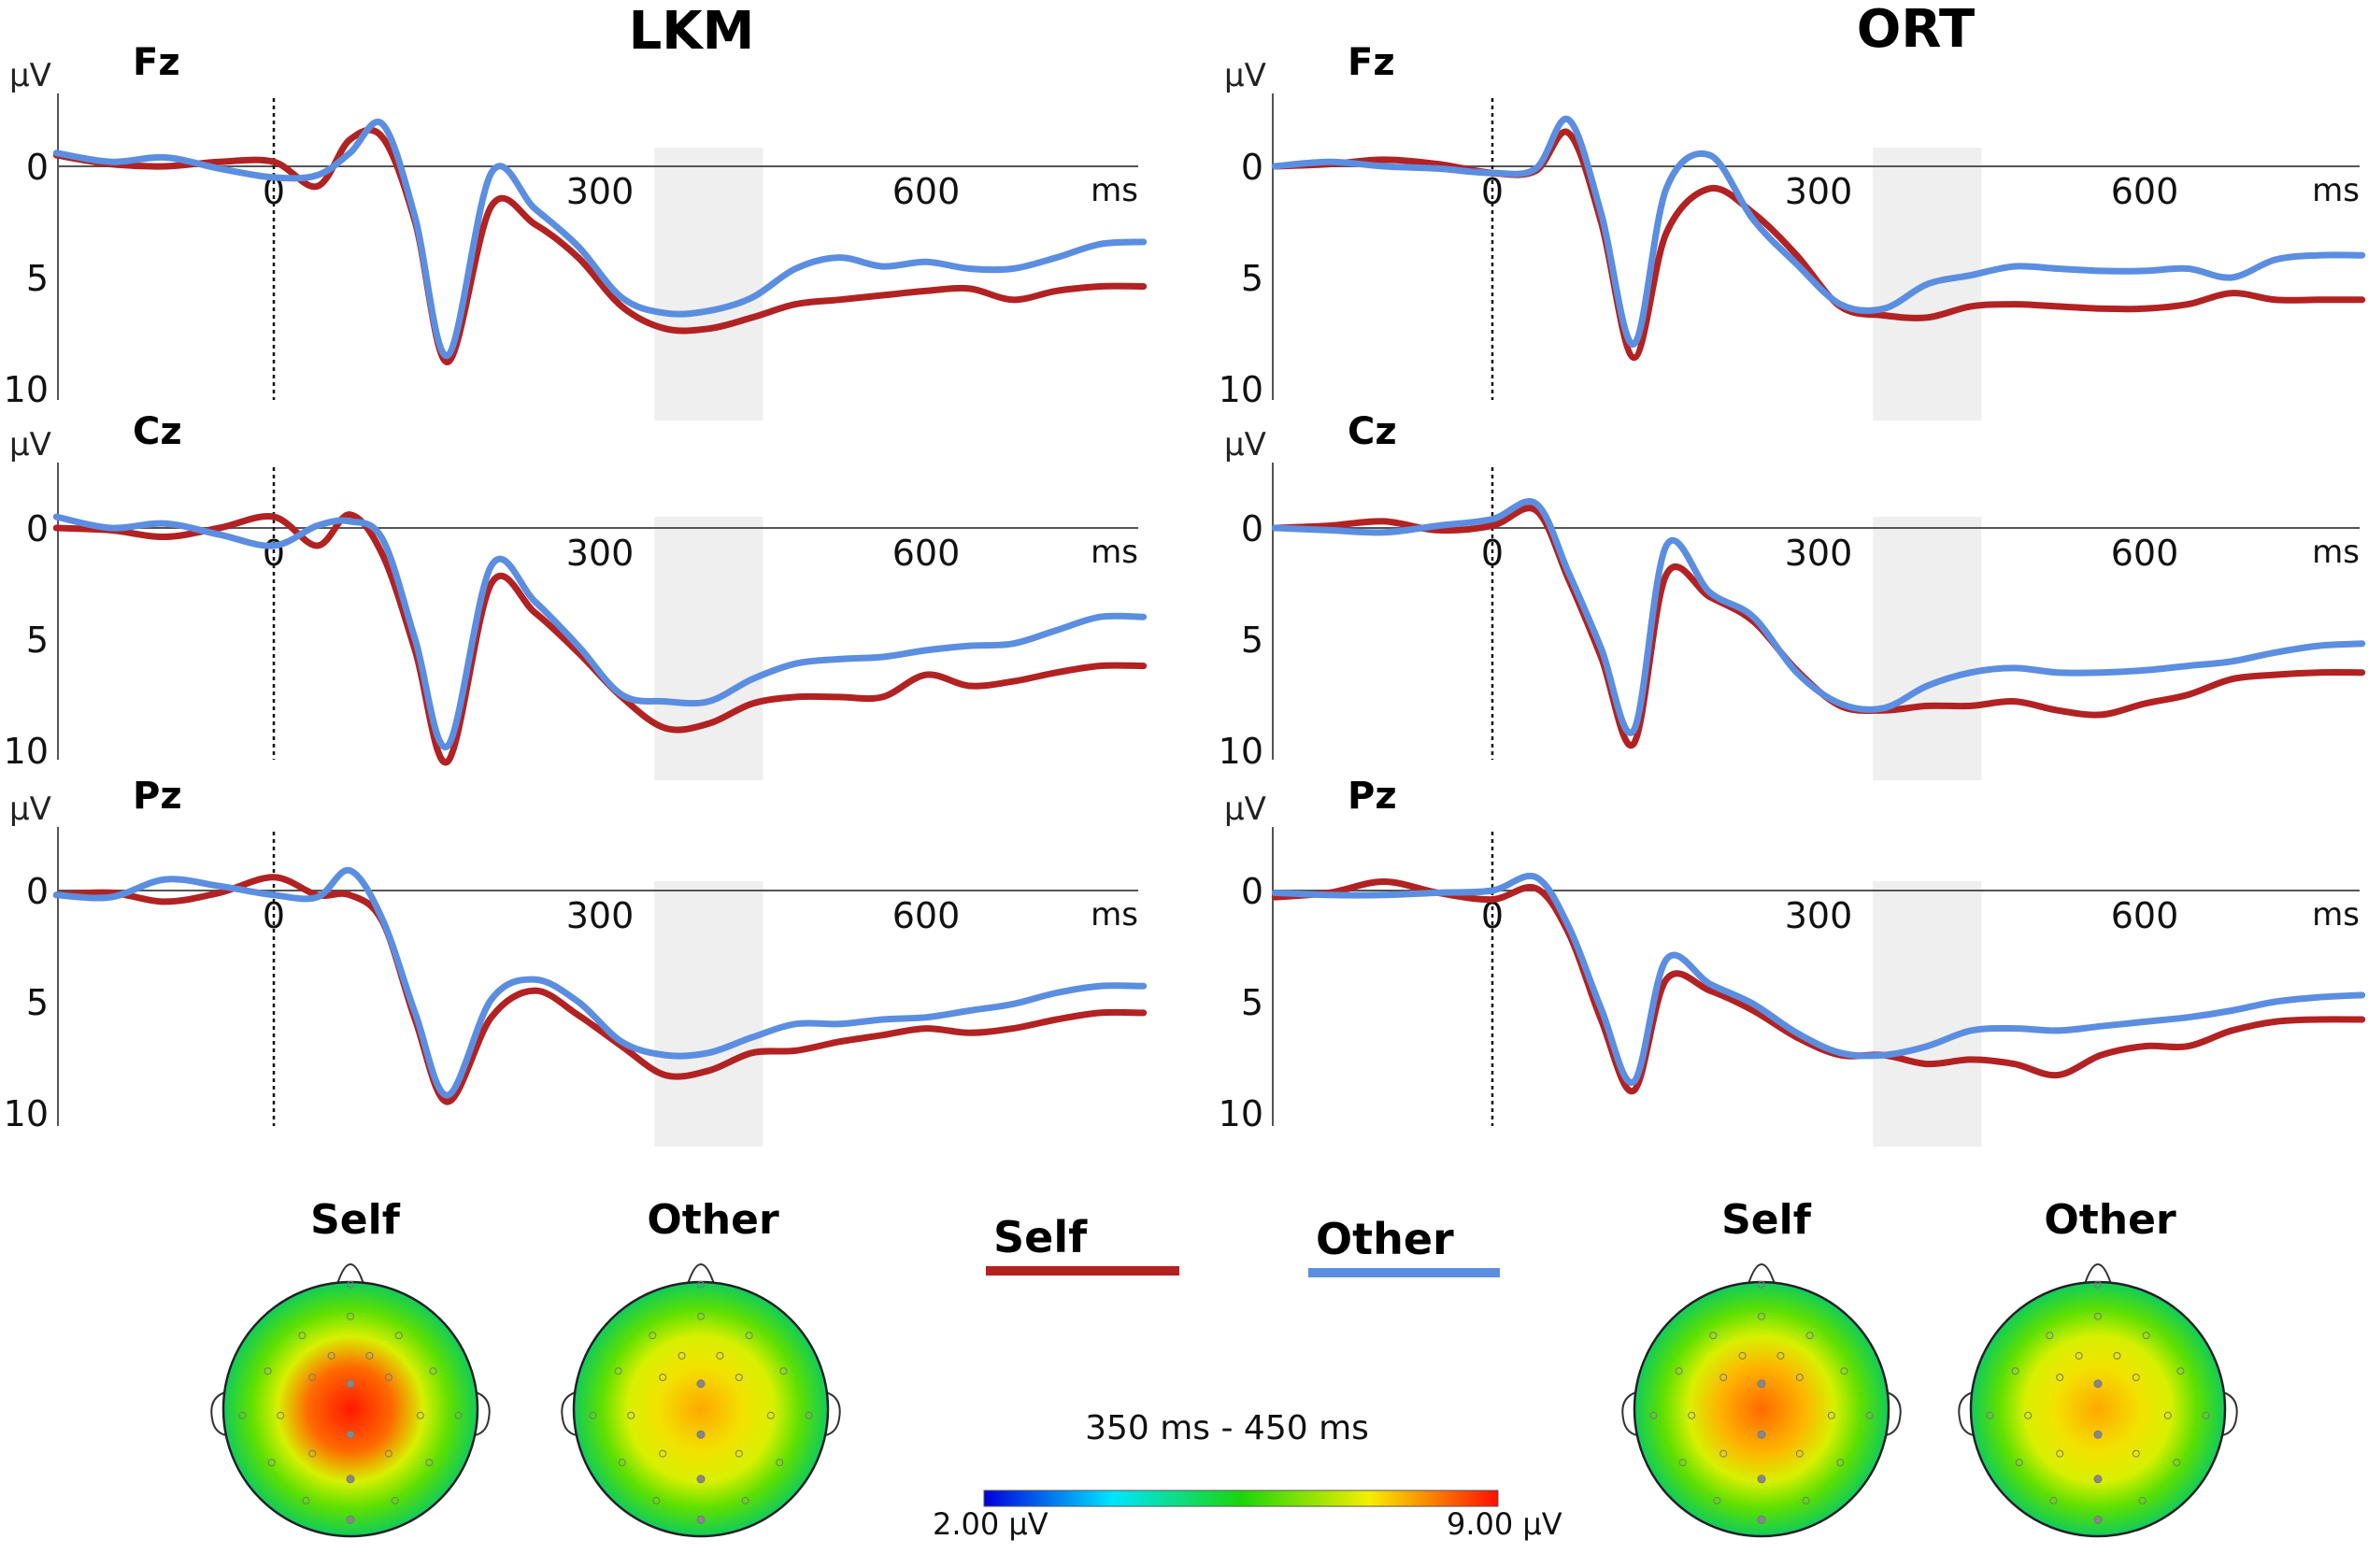 This screenshot has height=1568, width=2368. I want to click on legend: Self Other, so click(1243, 1244).